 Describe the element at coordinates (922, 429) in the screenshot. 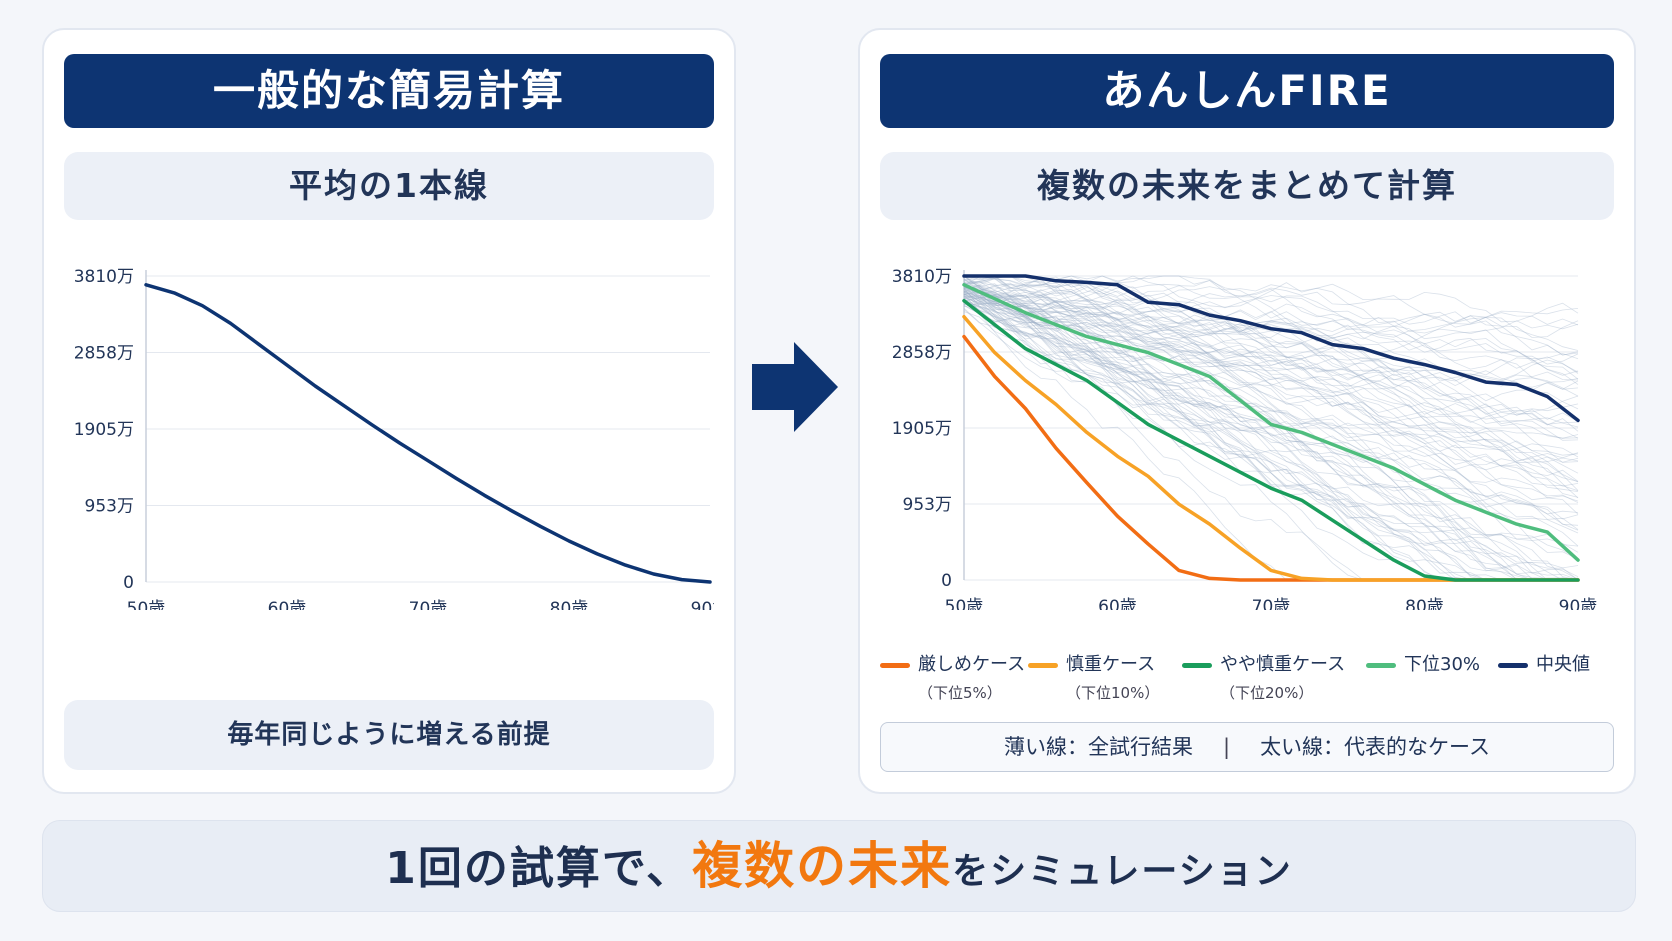

I see `right-y-tick-label: 1905万` at that location.